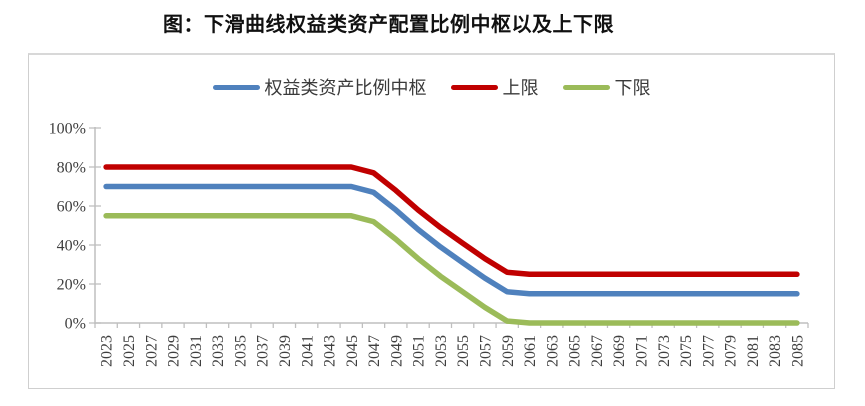 This screenshot has width=865, height=406. What do you see at coordinates (388, 25) in the screenshot?
I see `chart-title: 图：下滑曲线权益类资产配置比例中枢以及上下限` at bounding box center [388, 25].